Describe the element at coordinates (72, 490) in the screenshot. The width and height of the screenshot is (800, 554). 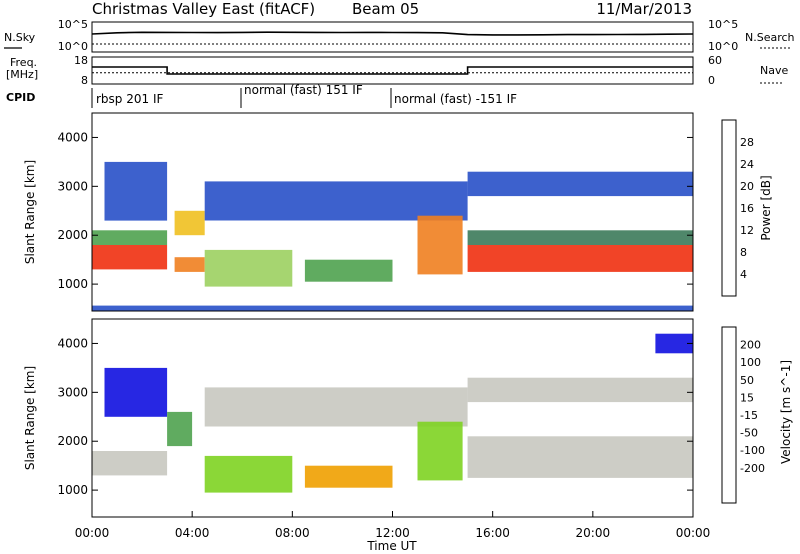
I see `velocity-ytick-label-0: 1000` at that location.